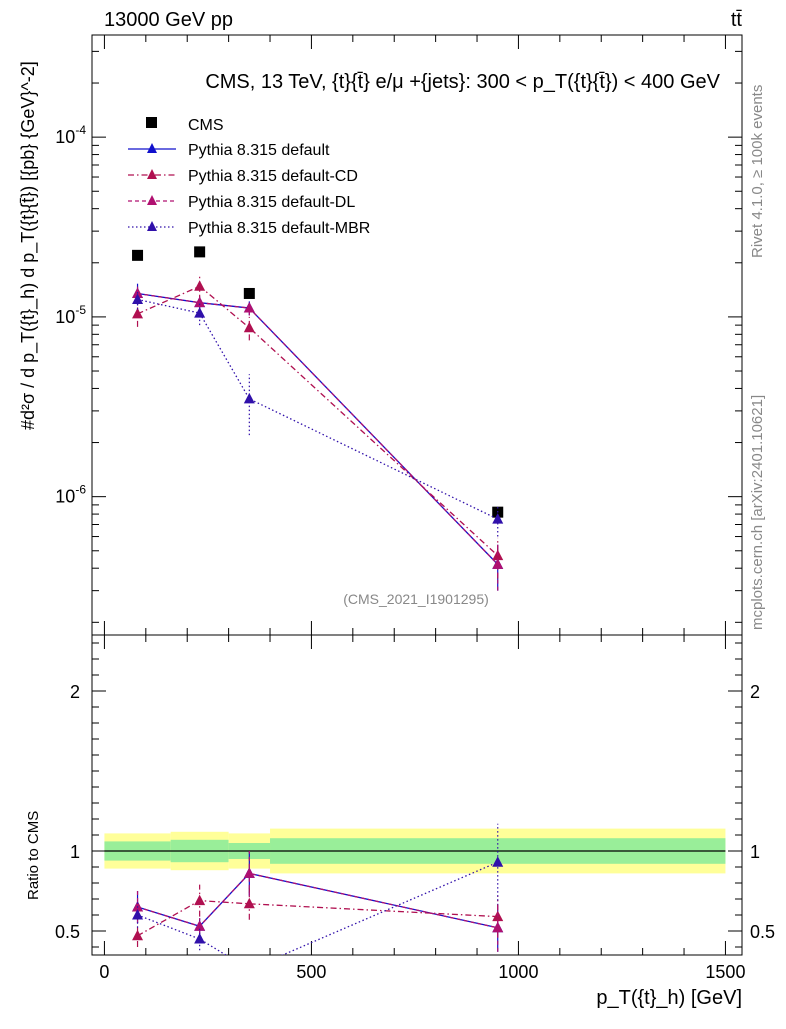  I want to click on ratio-y-tick-label: 0.5, so click(67, 932).